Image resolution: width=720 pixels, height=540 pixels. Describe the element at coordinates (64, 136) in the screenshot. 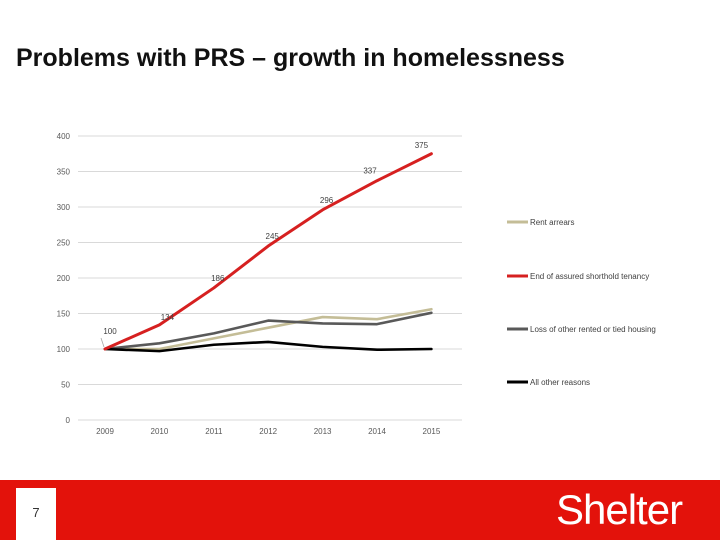

I see `y-tick-label: 400` at that location.